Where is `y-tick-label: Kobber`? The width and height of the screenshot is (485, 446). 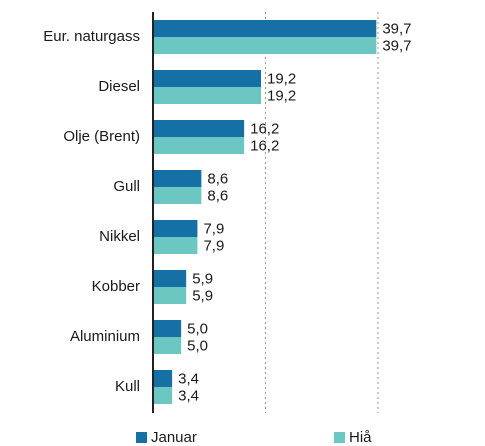
y-tick-label: Kobber is located at coordinates (116, 286).